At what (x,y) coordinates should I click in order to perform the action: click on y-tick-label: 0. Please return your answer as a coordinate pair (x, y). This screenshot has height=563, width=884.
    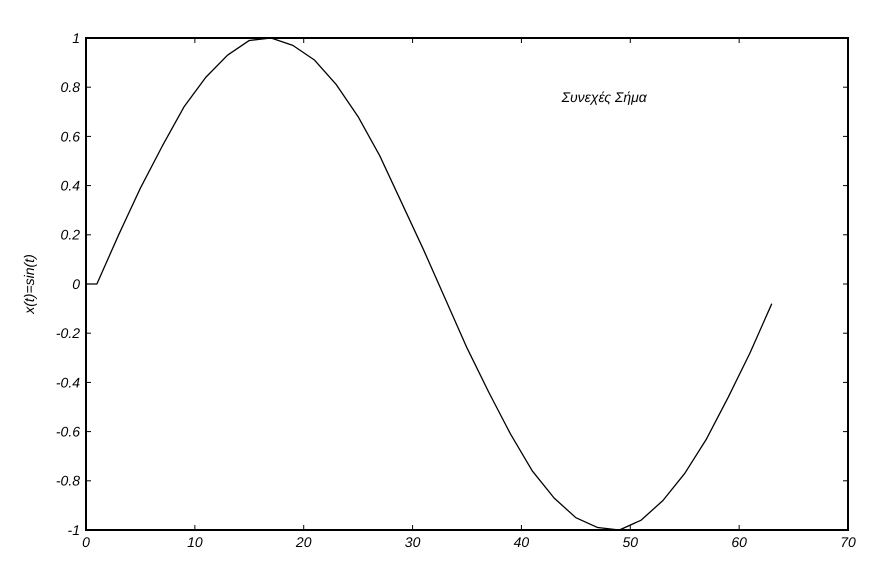
    Looking at the image, I should click on (76, 284).